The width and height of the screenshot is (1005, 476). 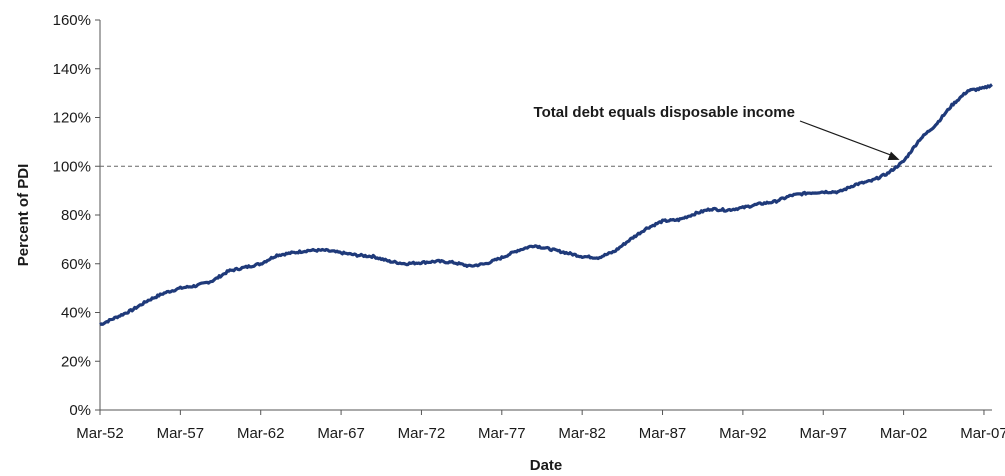 What do you see at coordinates (847, 139) in the screenshot?
I see `annotation-arrow` at bounding box center [847, 139].